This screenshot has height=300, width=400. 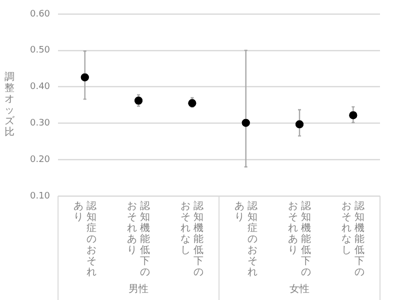 What do you see at coordinates (138, 289) in the screenshot?
I see `text: 男性` at bounding box center [138, 289].